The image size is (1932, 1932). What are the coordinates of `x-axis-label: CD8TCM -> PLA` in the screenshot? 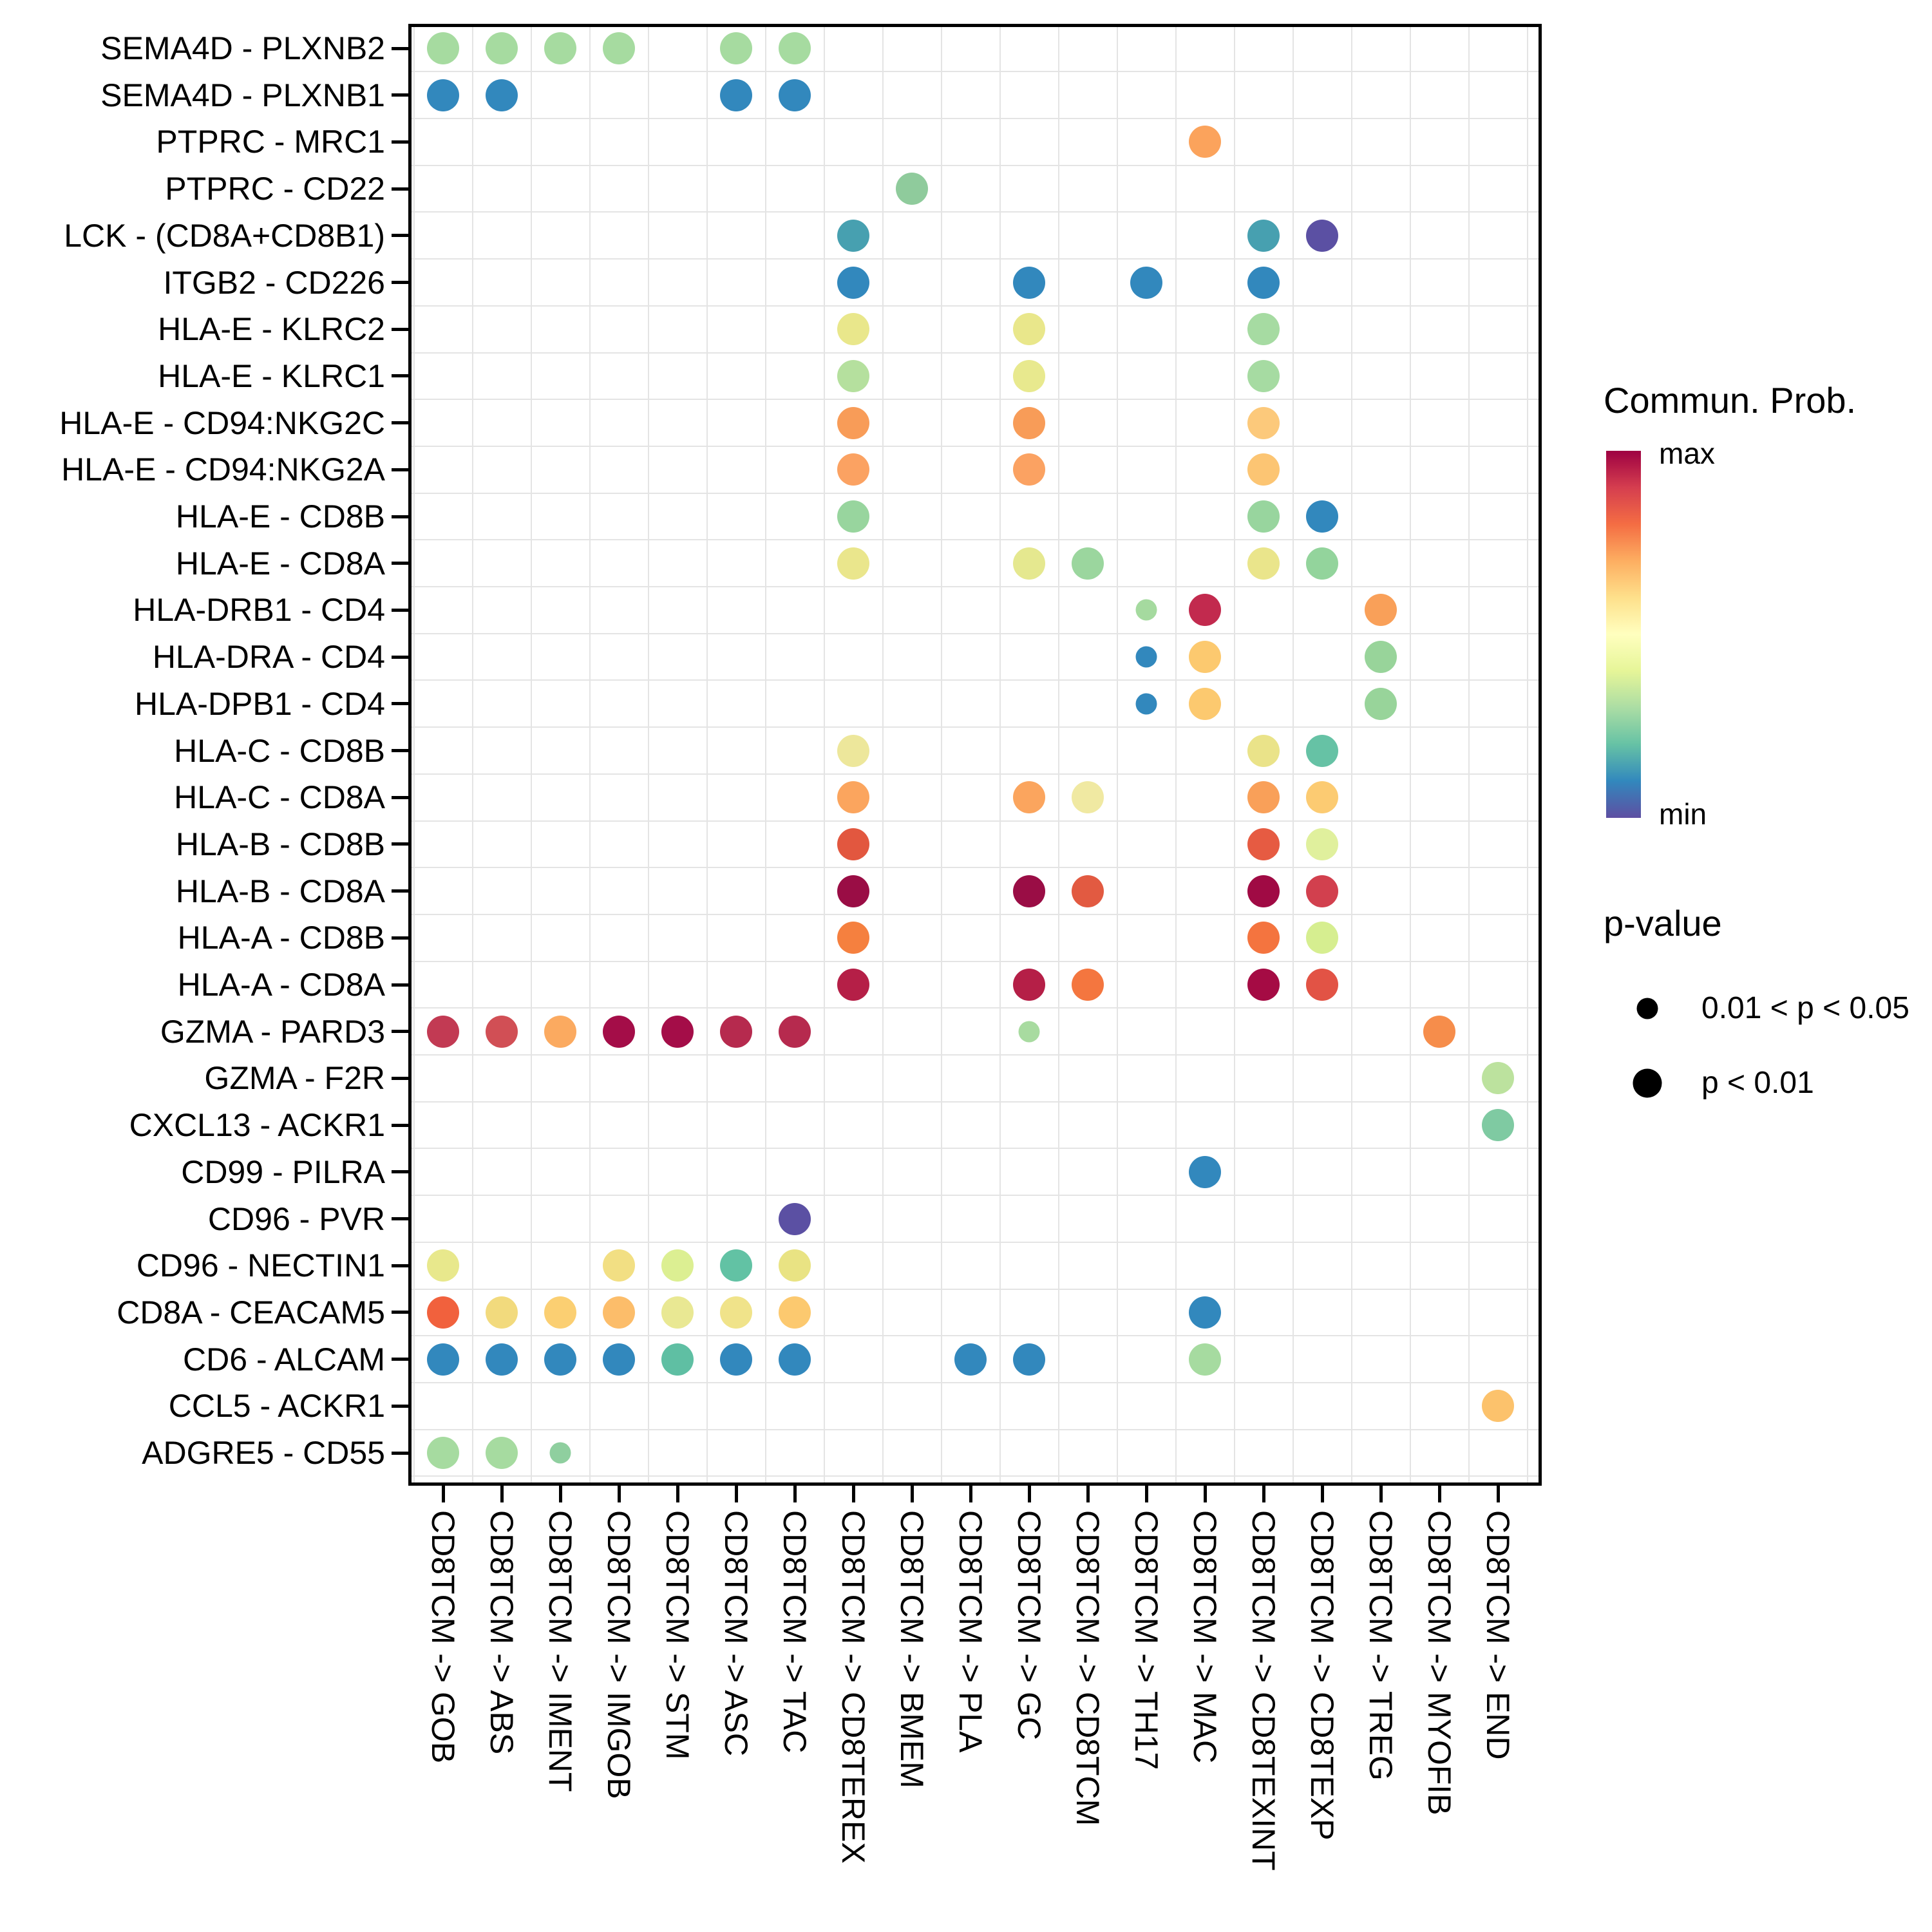 It's located at (971, 1632).